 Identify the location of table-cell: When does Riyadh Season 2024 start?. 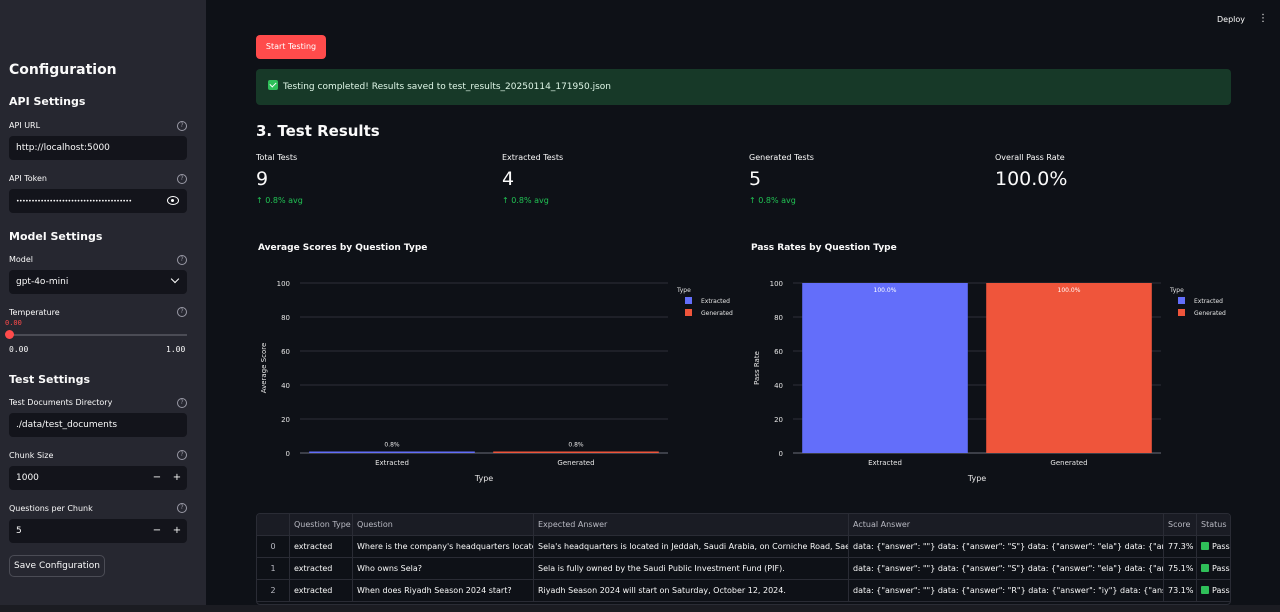
(443, 591).